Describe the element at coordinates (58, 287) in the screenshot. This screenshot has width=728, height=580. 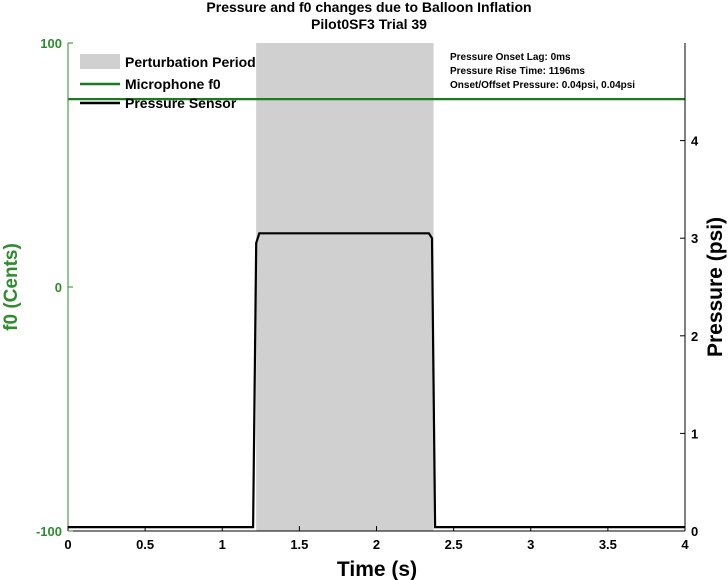
I see `left-y-tick-label: 0` at that location.